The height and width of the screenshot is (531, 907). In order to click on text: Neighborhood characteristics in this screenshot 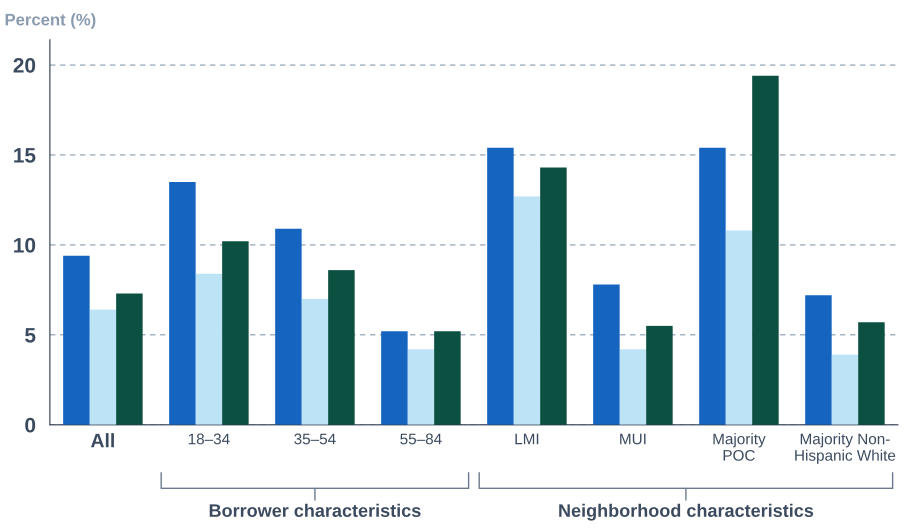, I will do `click(686, 512)`.